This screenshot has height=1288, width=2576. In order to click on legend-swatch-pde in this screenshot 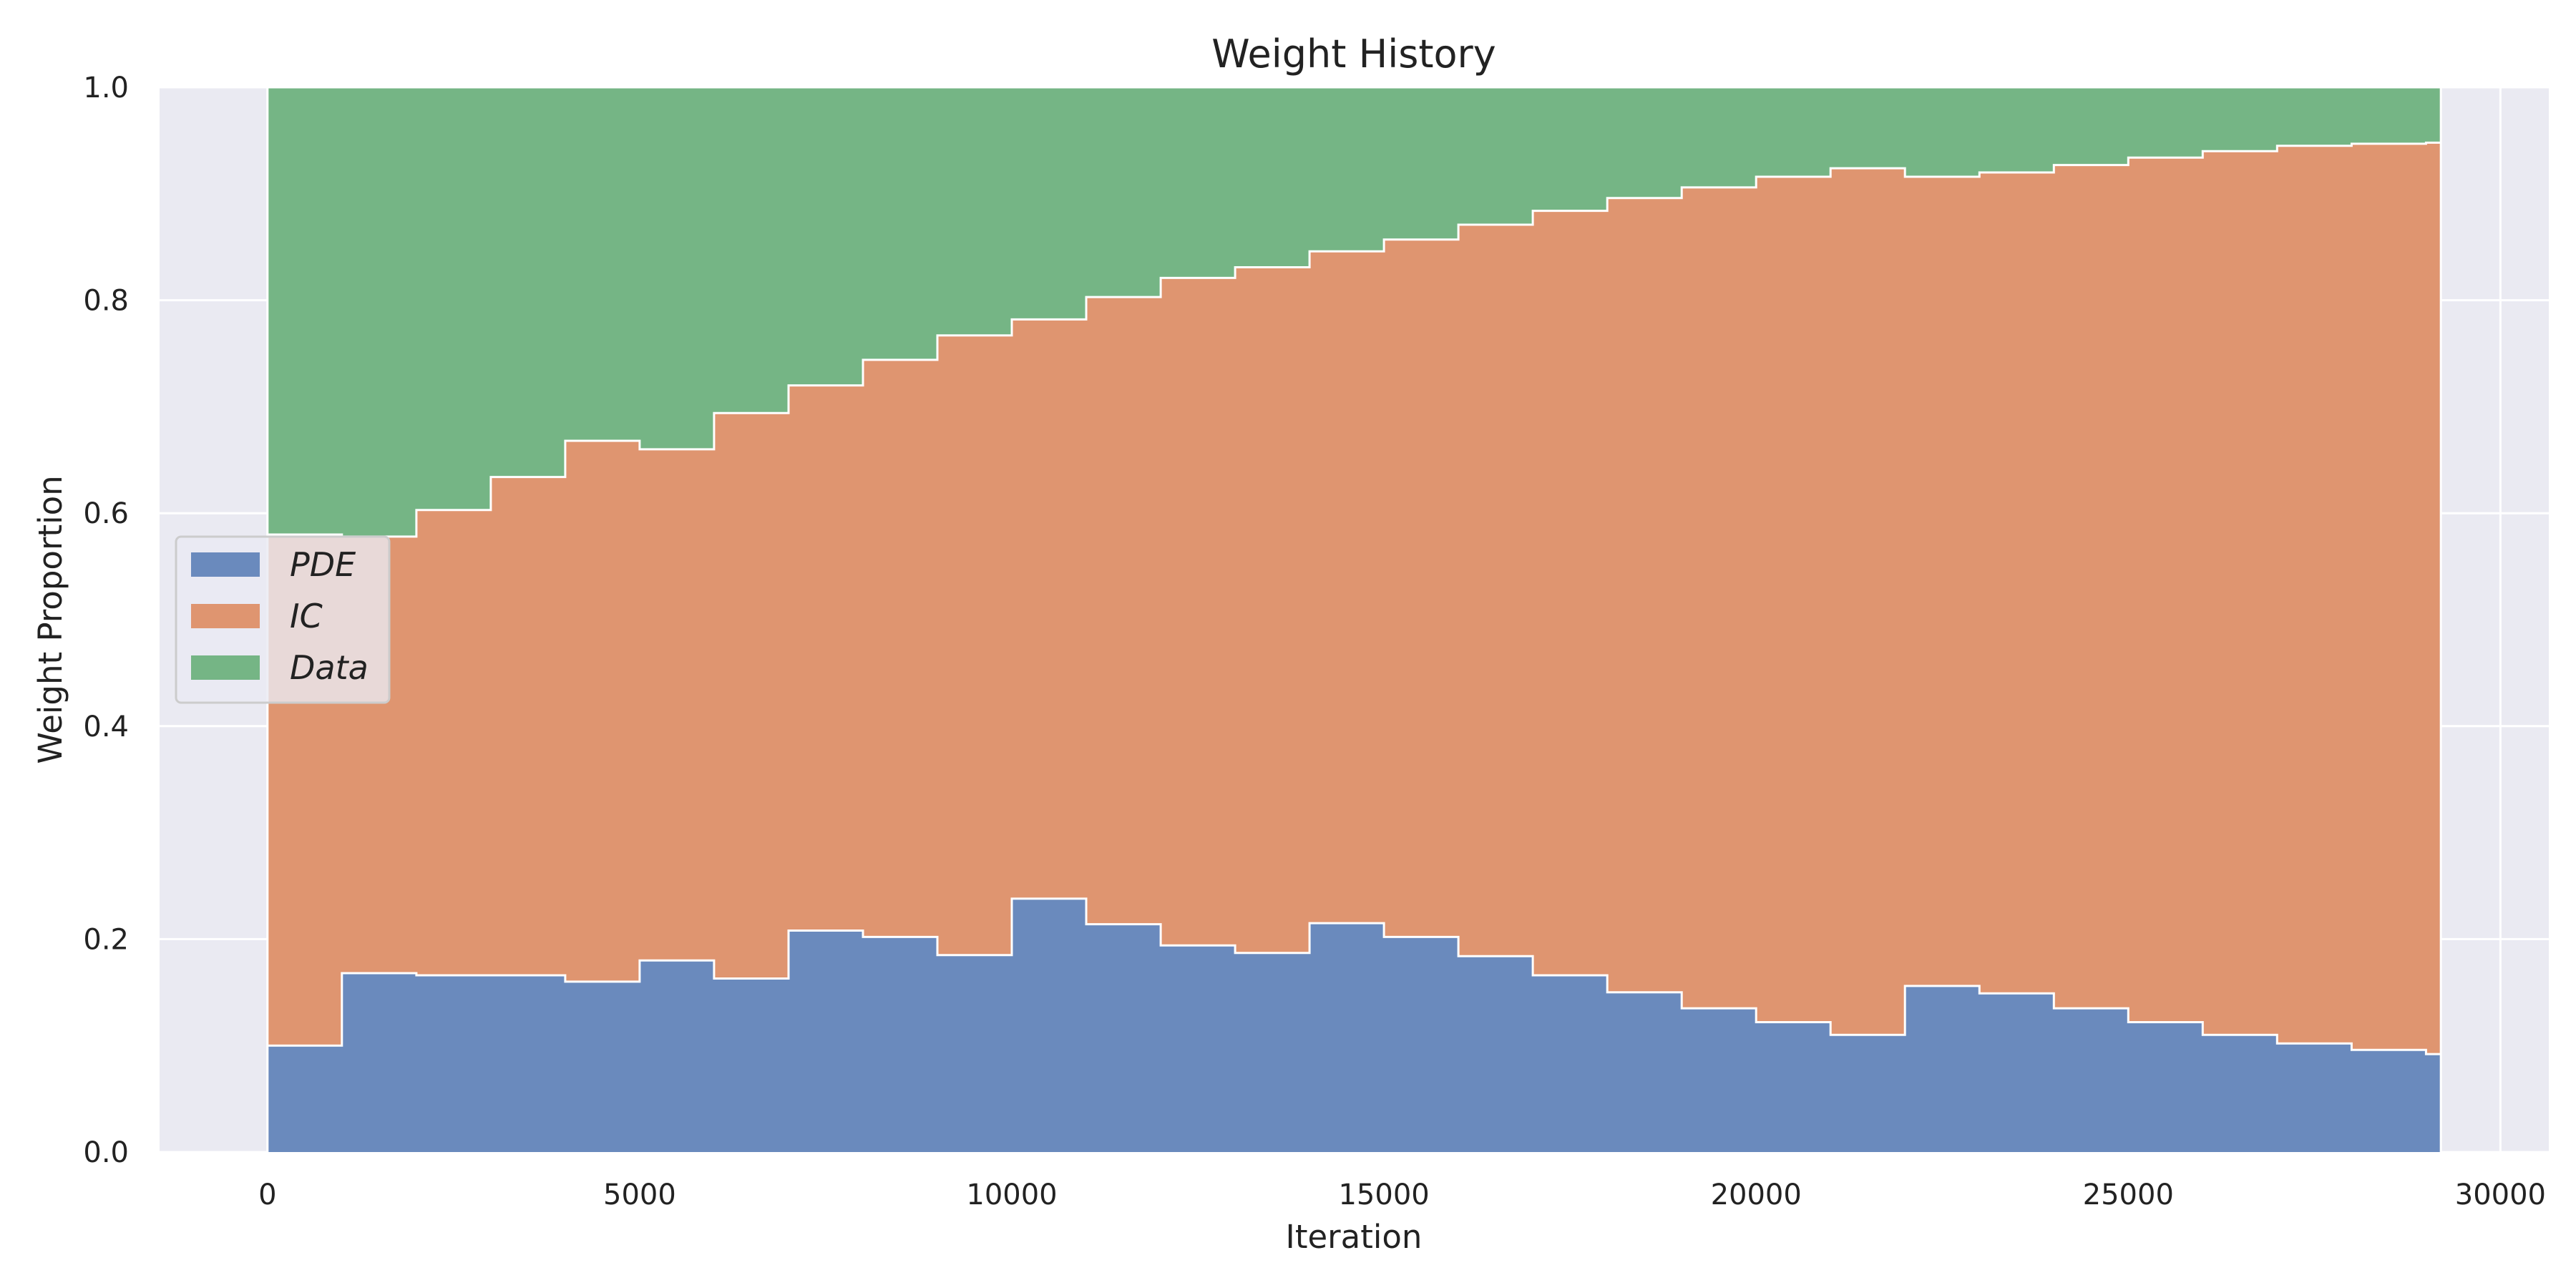, I will do `click(226, 564)`.